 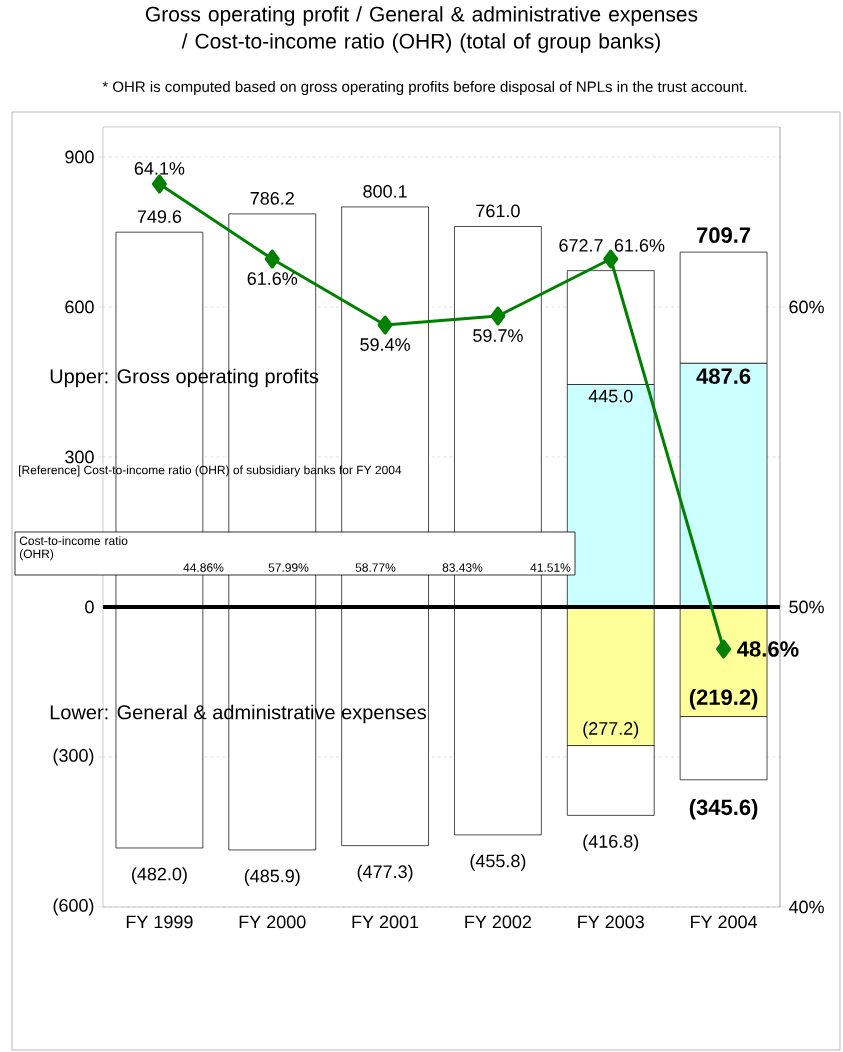 What do you see at coordinates (421, 29) in the screenshot?
I see `chart-title: Gross operating profit / General & administrative expenses / Cost-to-income ratio (OHR) (total of group banks)` at bounding box center [421, 29].